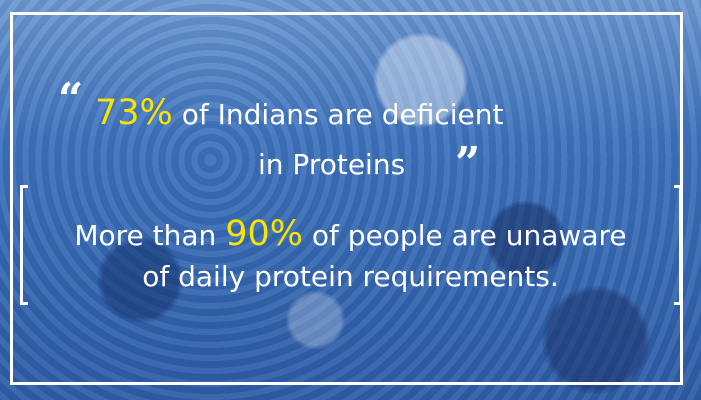 Image resolution: width=701 pixels, height=400 pixels. I want to click on open-quote-icon: “, so click(71, 99).